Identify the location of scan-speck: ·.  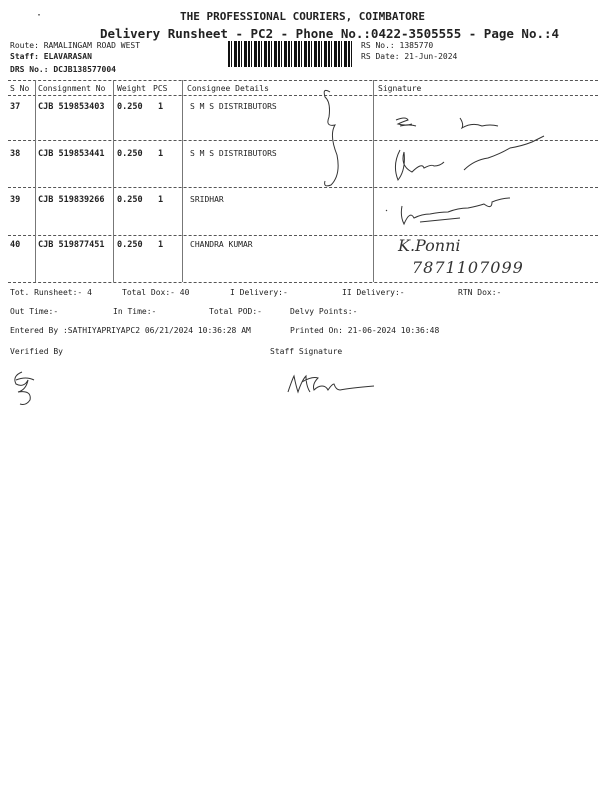
(39, 15).